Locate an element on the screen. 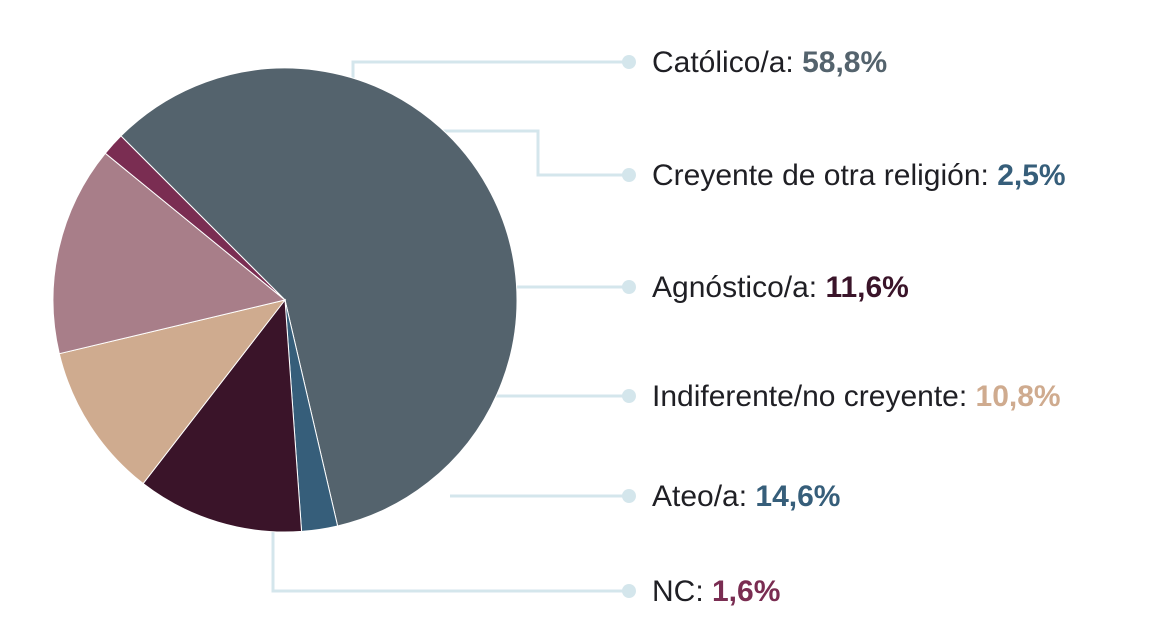 This screenshot has height=644, width=1164. legend-entry: Católico/a: 58,8% is located at coordinates (769, 62).